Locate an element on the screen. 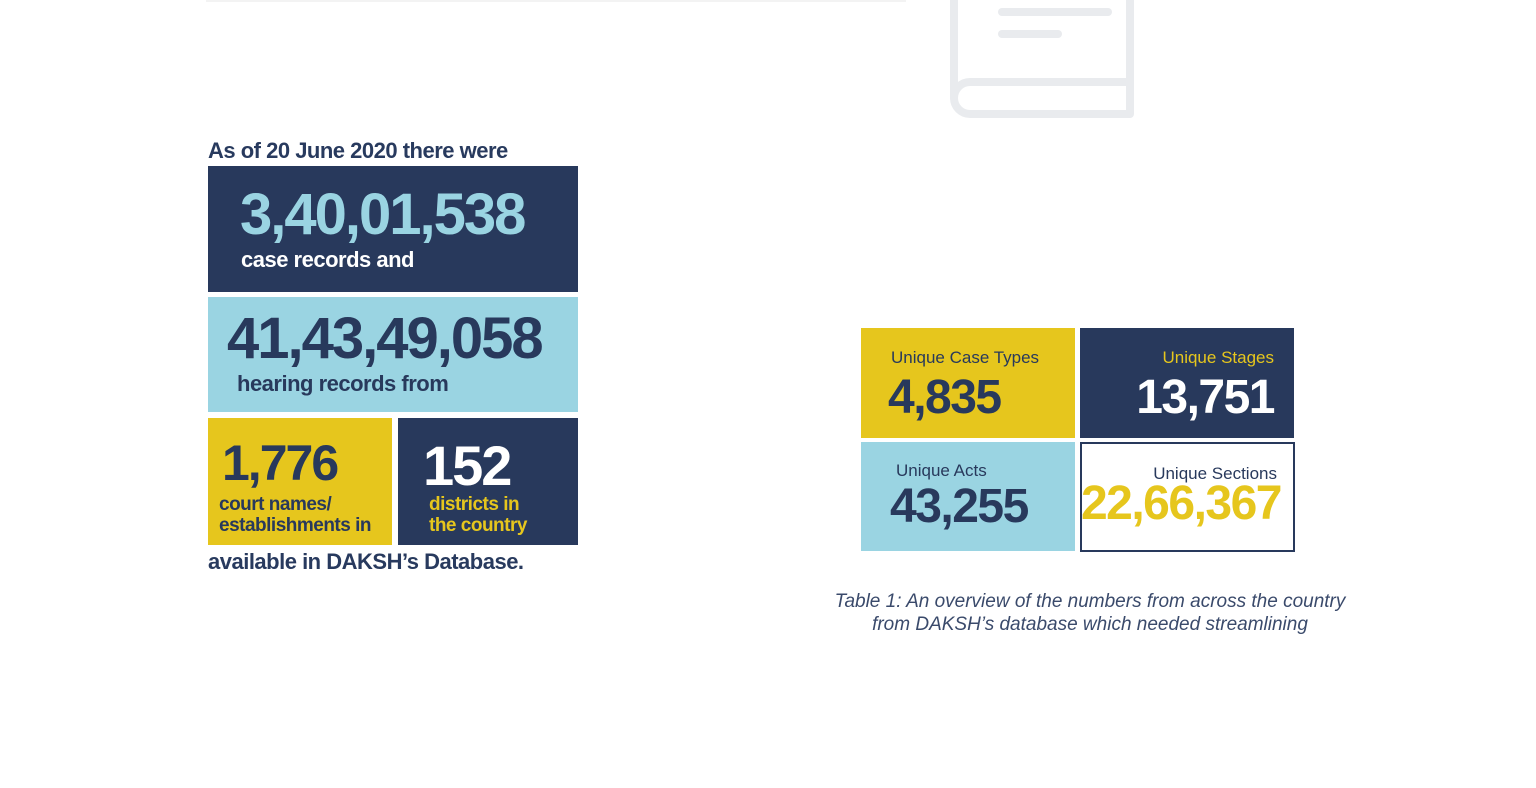 This screenshot has height=788, width=1536. unique-sections-label: Unique Sections is located at coordinates (1215, 473).